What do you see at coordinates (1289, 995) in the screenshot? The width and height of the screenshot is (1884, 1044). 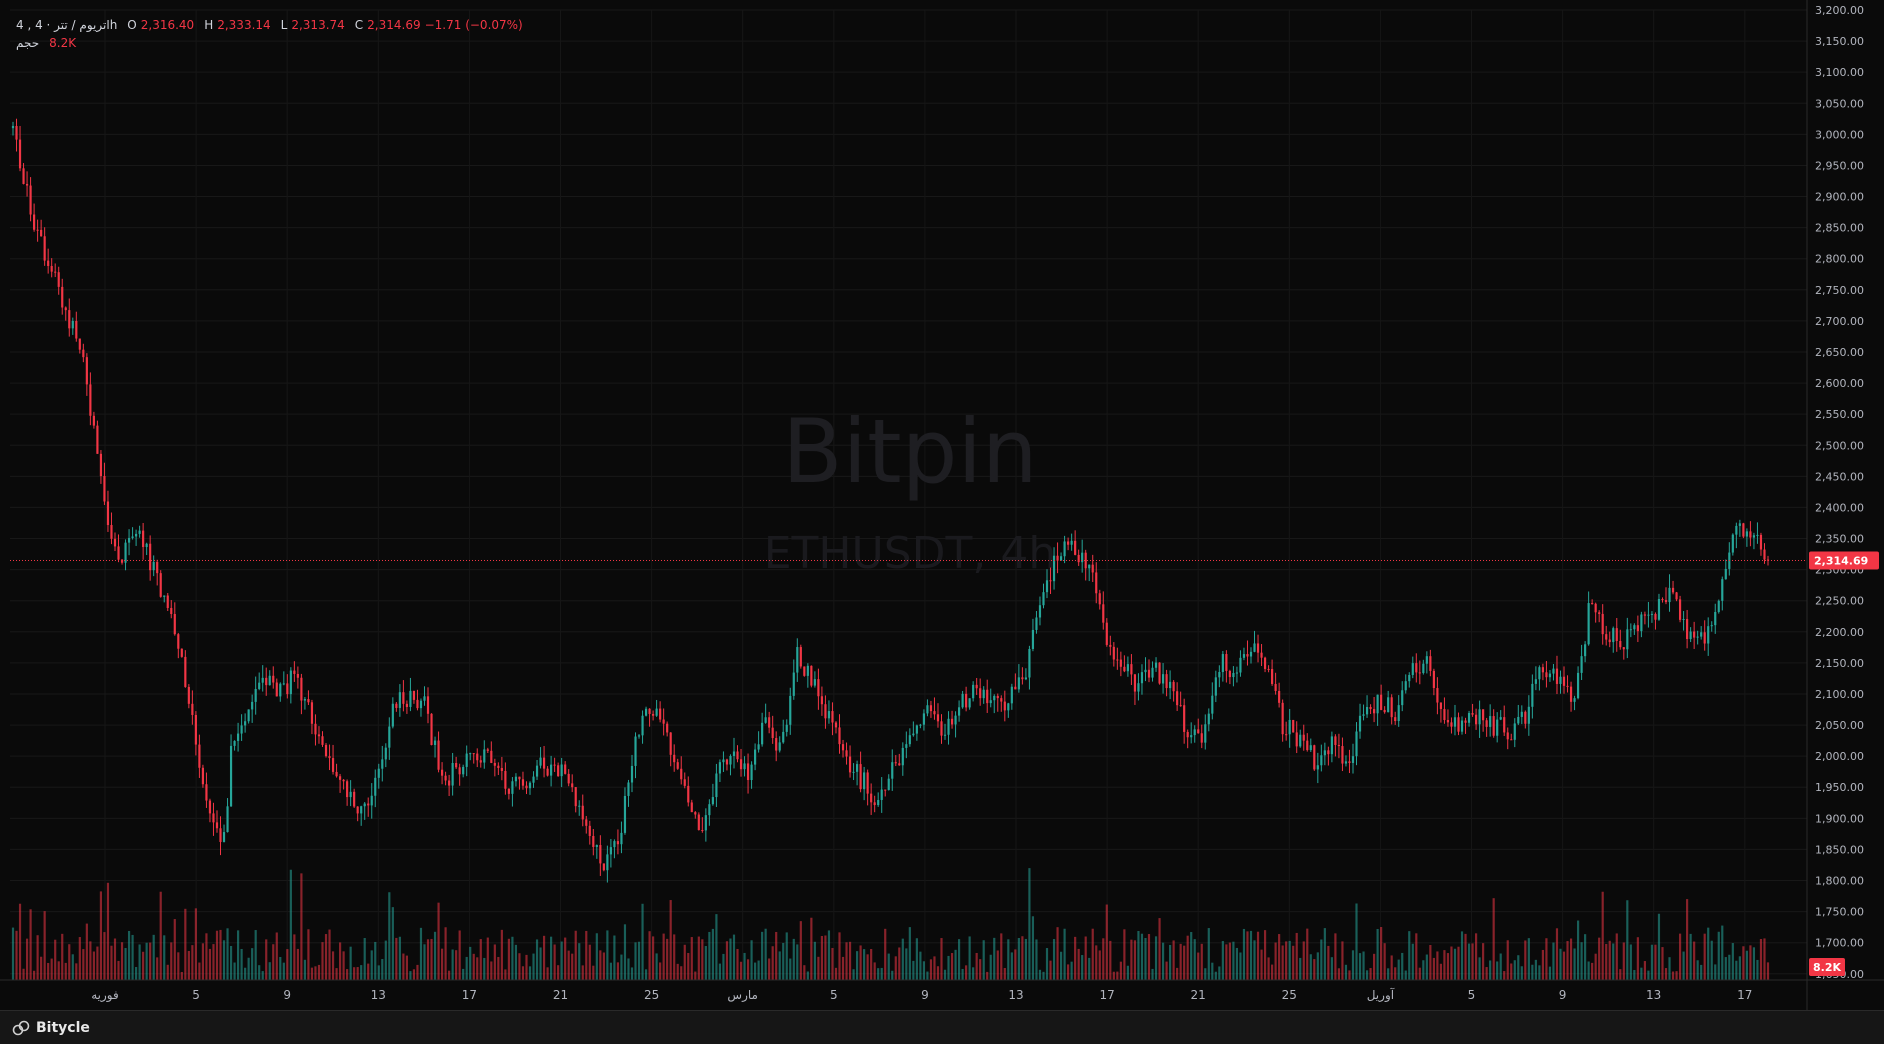 I see `time-tick-label: 25` at bounding box center [1289, 995].